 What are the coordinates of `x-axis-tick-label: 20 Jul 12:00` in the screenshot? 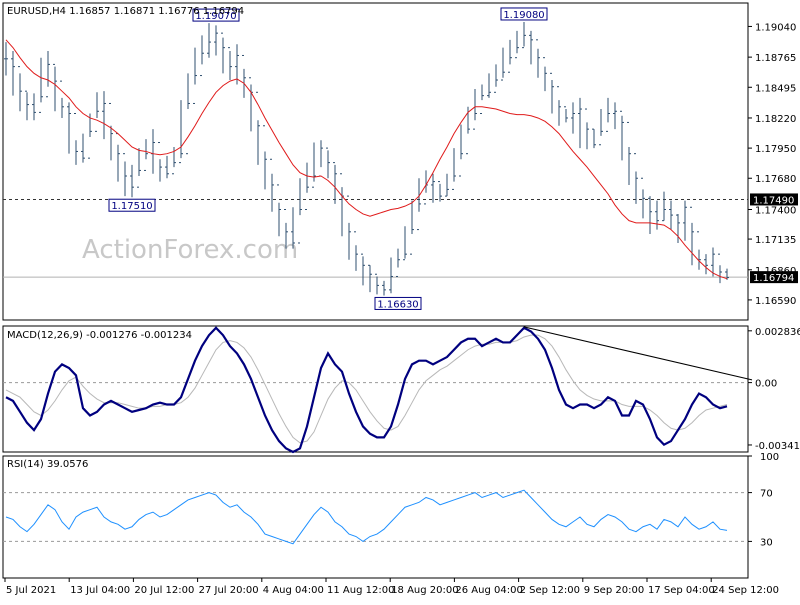 It's located at (164, 590).